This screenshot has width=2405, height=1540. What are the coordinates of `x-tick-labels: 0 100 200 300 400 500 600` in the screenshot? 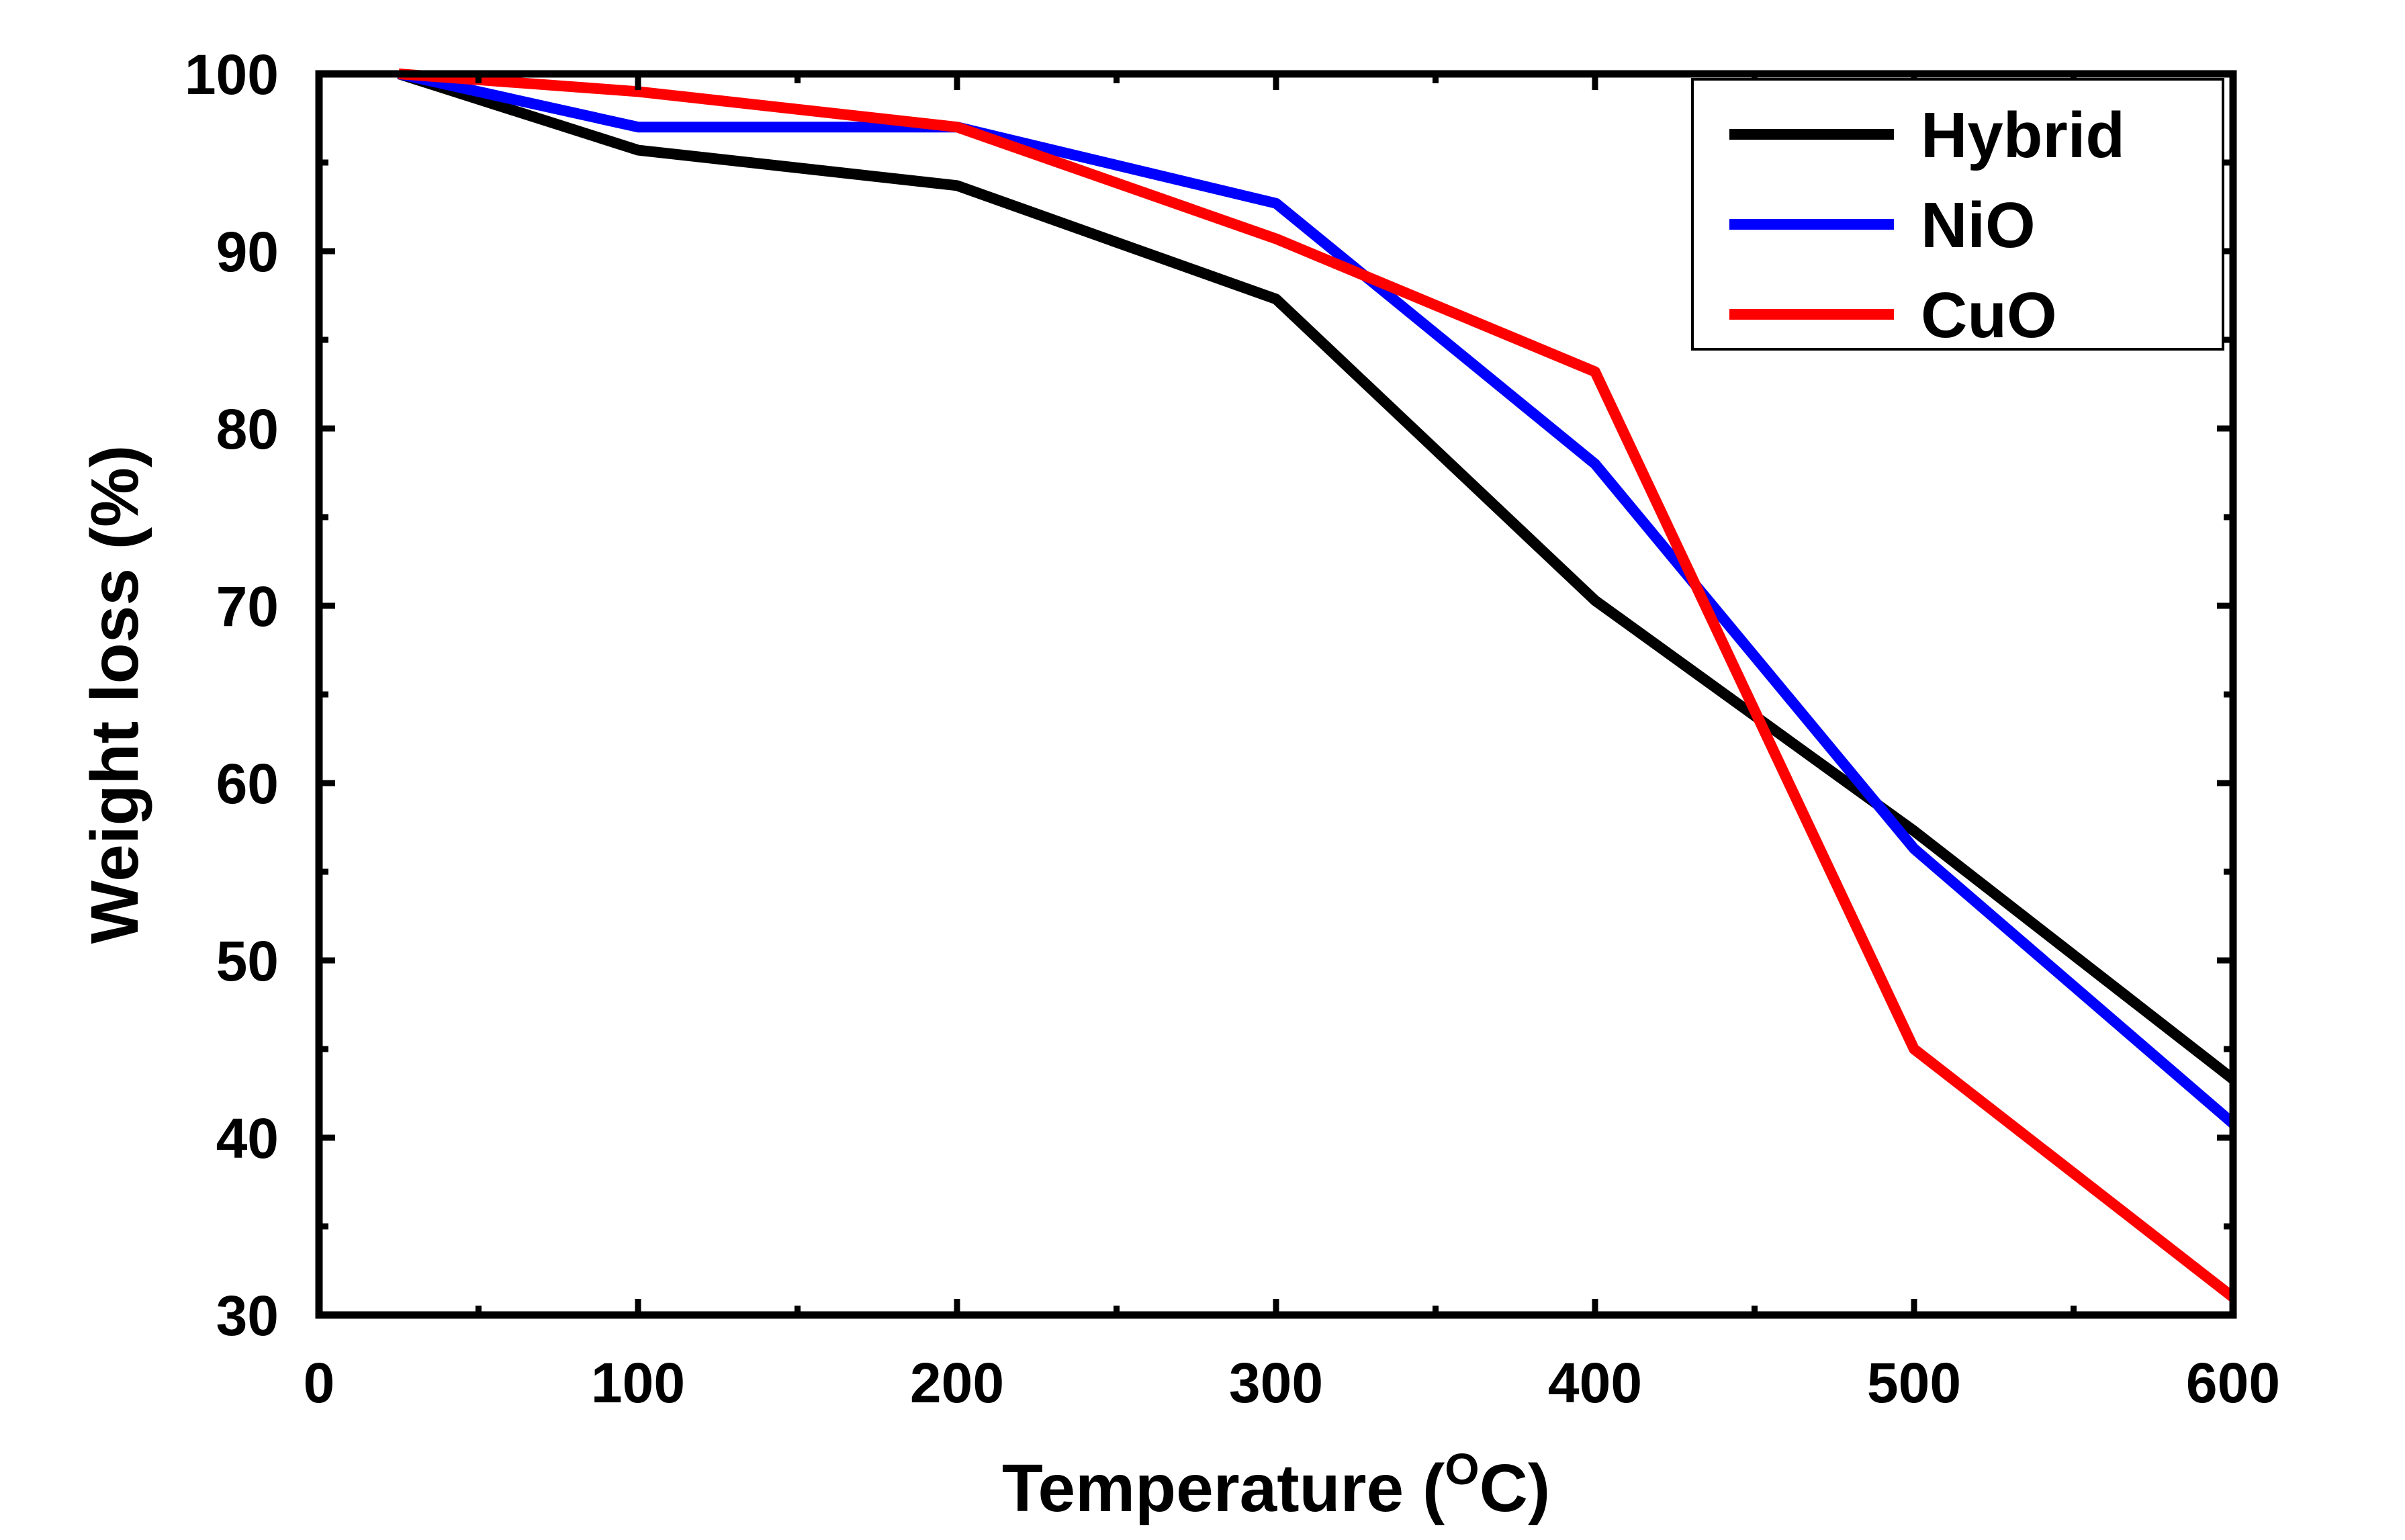 It's located at (1292, 1383).